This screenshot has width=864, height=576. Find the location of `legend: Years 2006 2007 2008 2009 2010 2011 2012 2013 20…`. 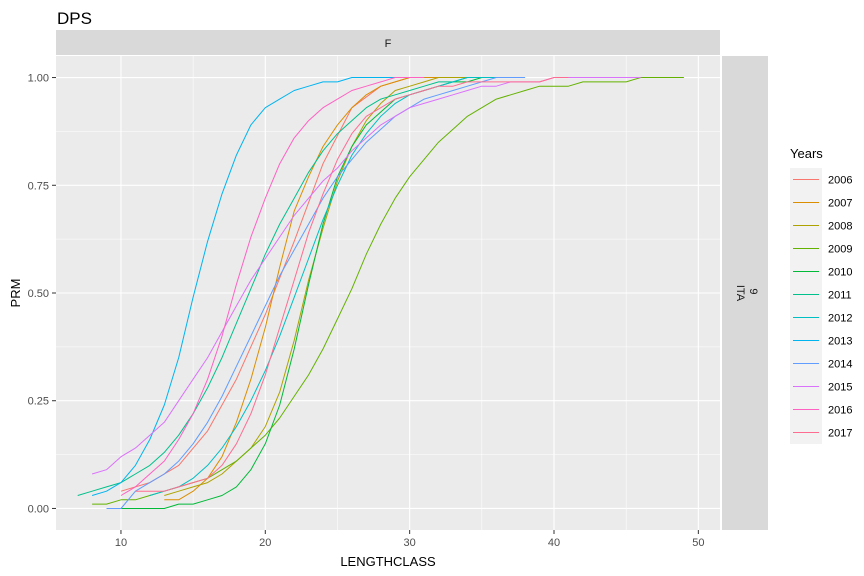

legend: Years 2006 2007 2008 2009 2010 2011 2012 2013 20… is located at coordinates (821, 295).